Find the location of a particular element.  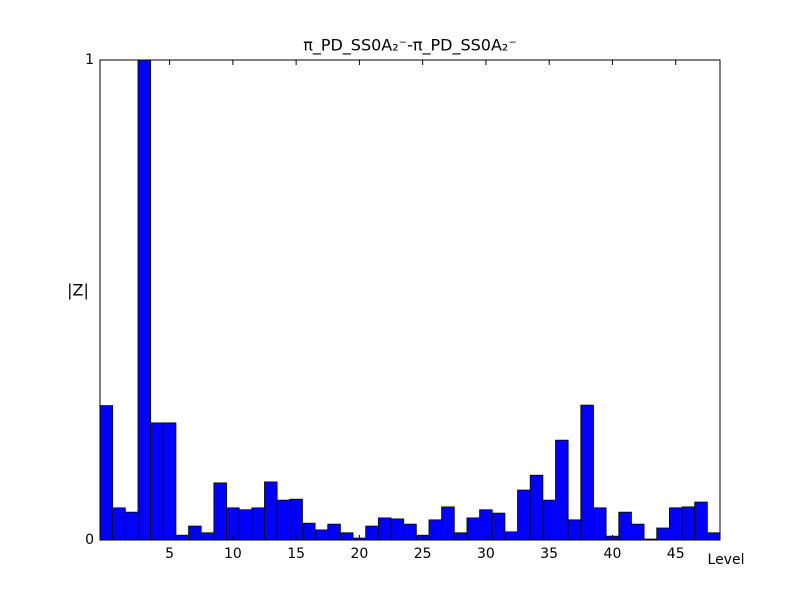

chart-title: π_PD_SS0A₂⁻-π_PD_SS0A₂⁻ is located at coordinates (410, 46).